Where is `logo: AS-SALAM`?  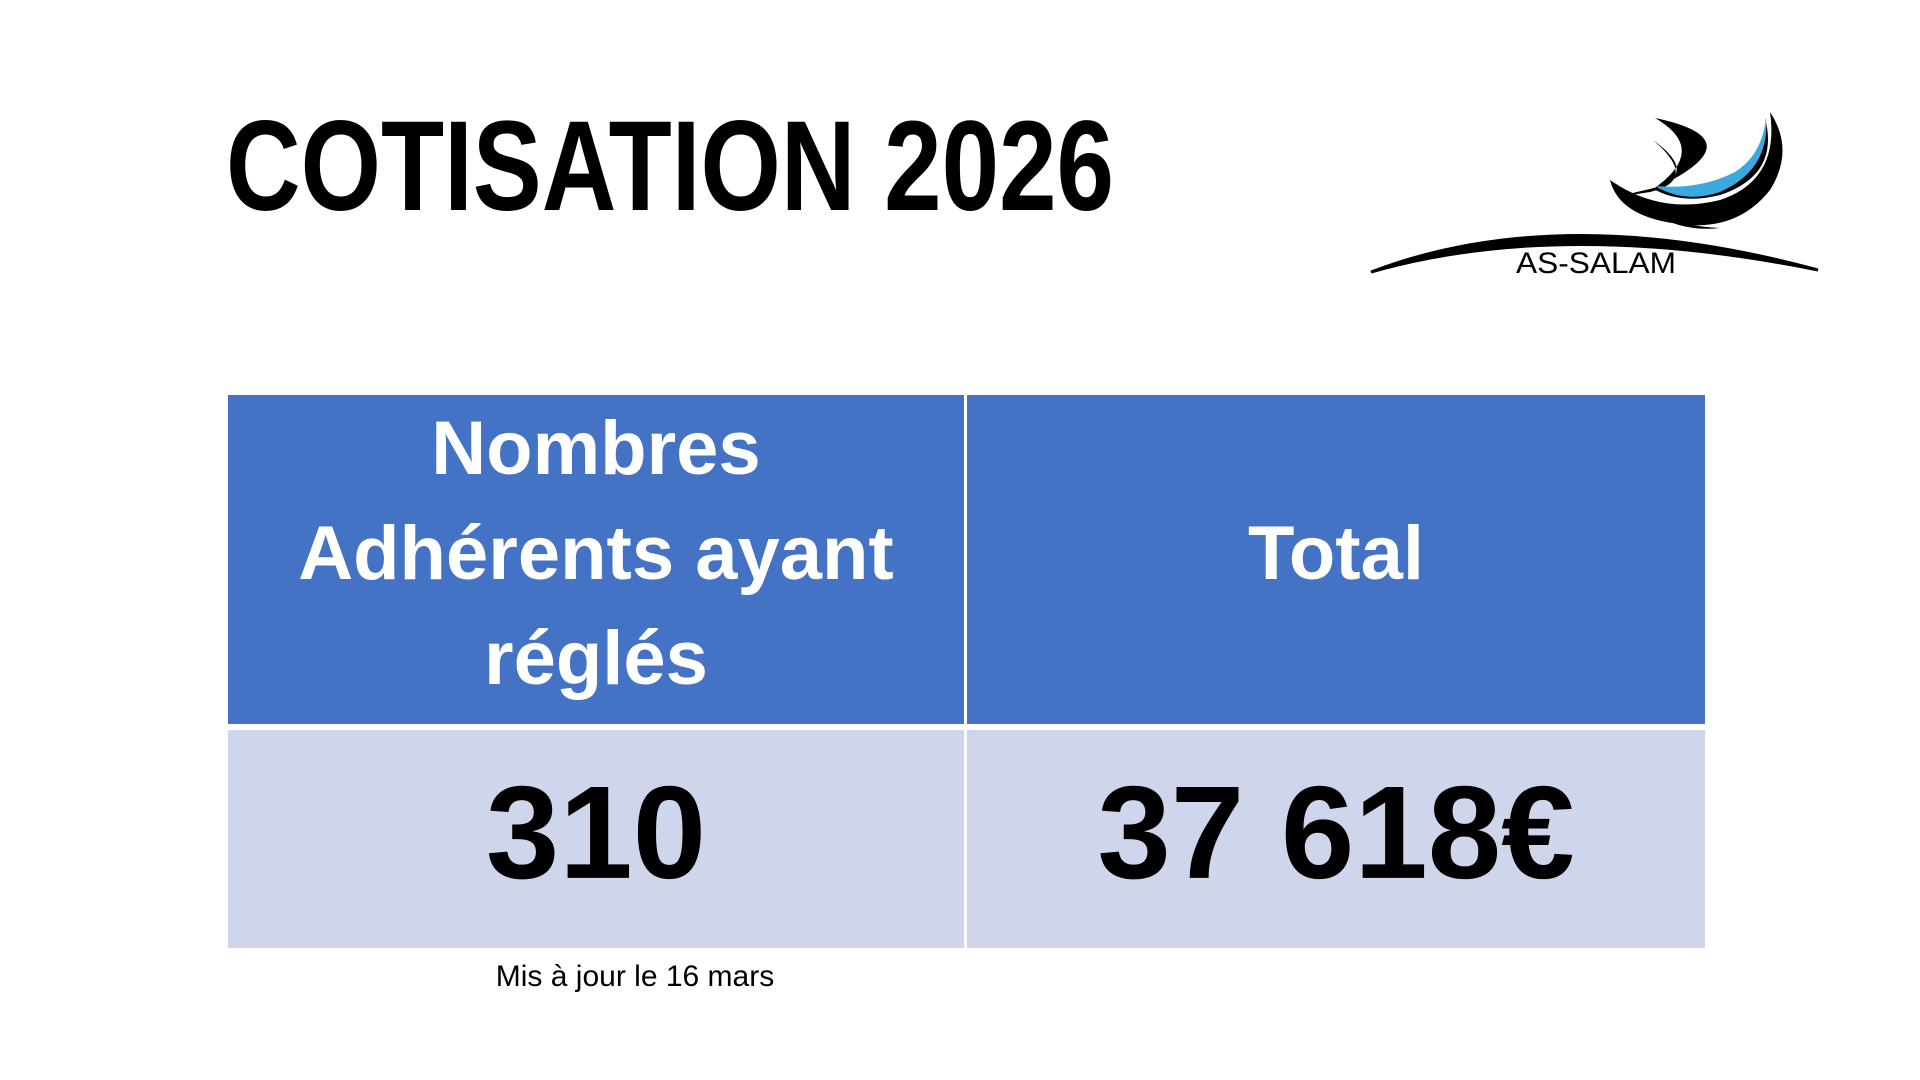 logo: AS-SALAM is located at coordinates (1594, 196).